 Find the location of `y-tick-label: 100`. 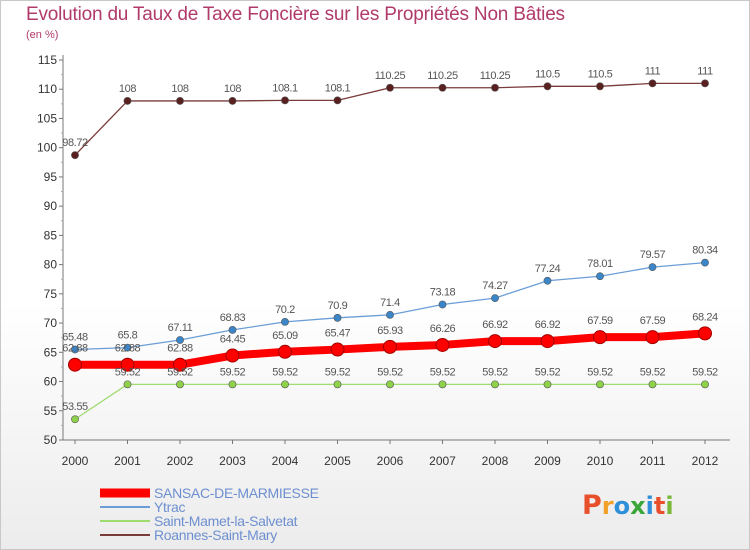

y-tick-label: 100 is located at coordinates (47, 148).